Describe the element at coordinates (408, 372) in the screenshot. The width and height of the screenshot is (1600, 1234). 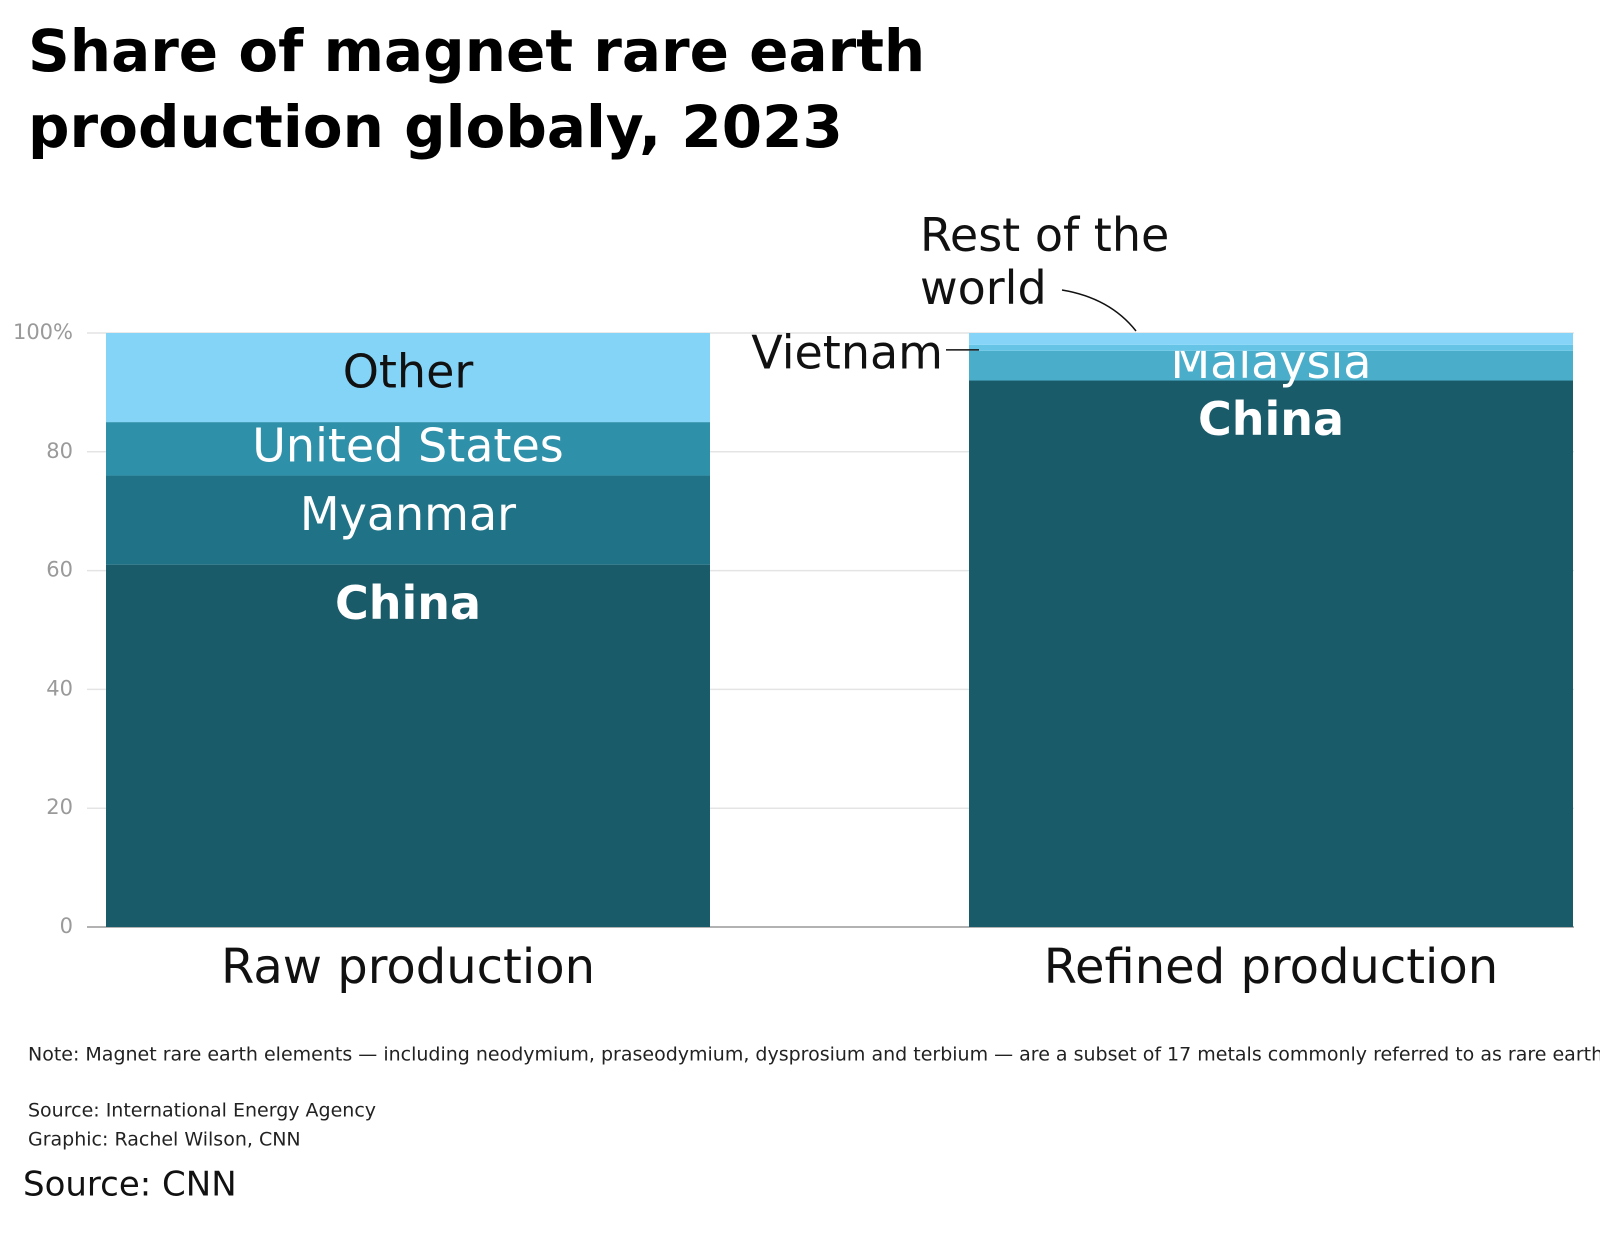
I see `segment-label: Other` at that location.